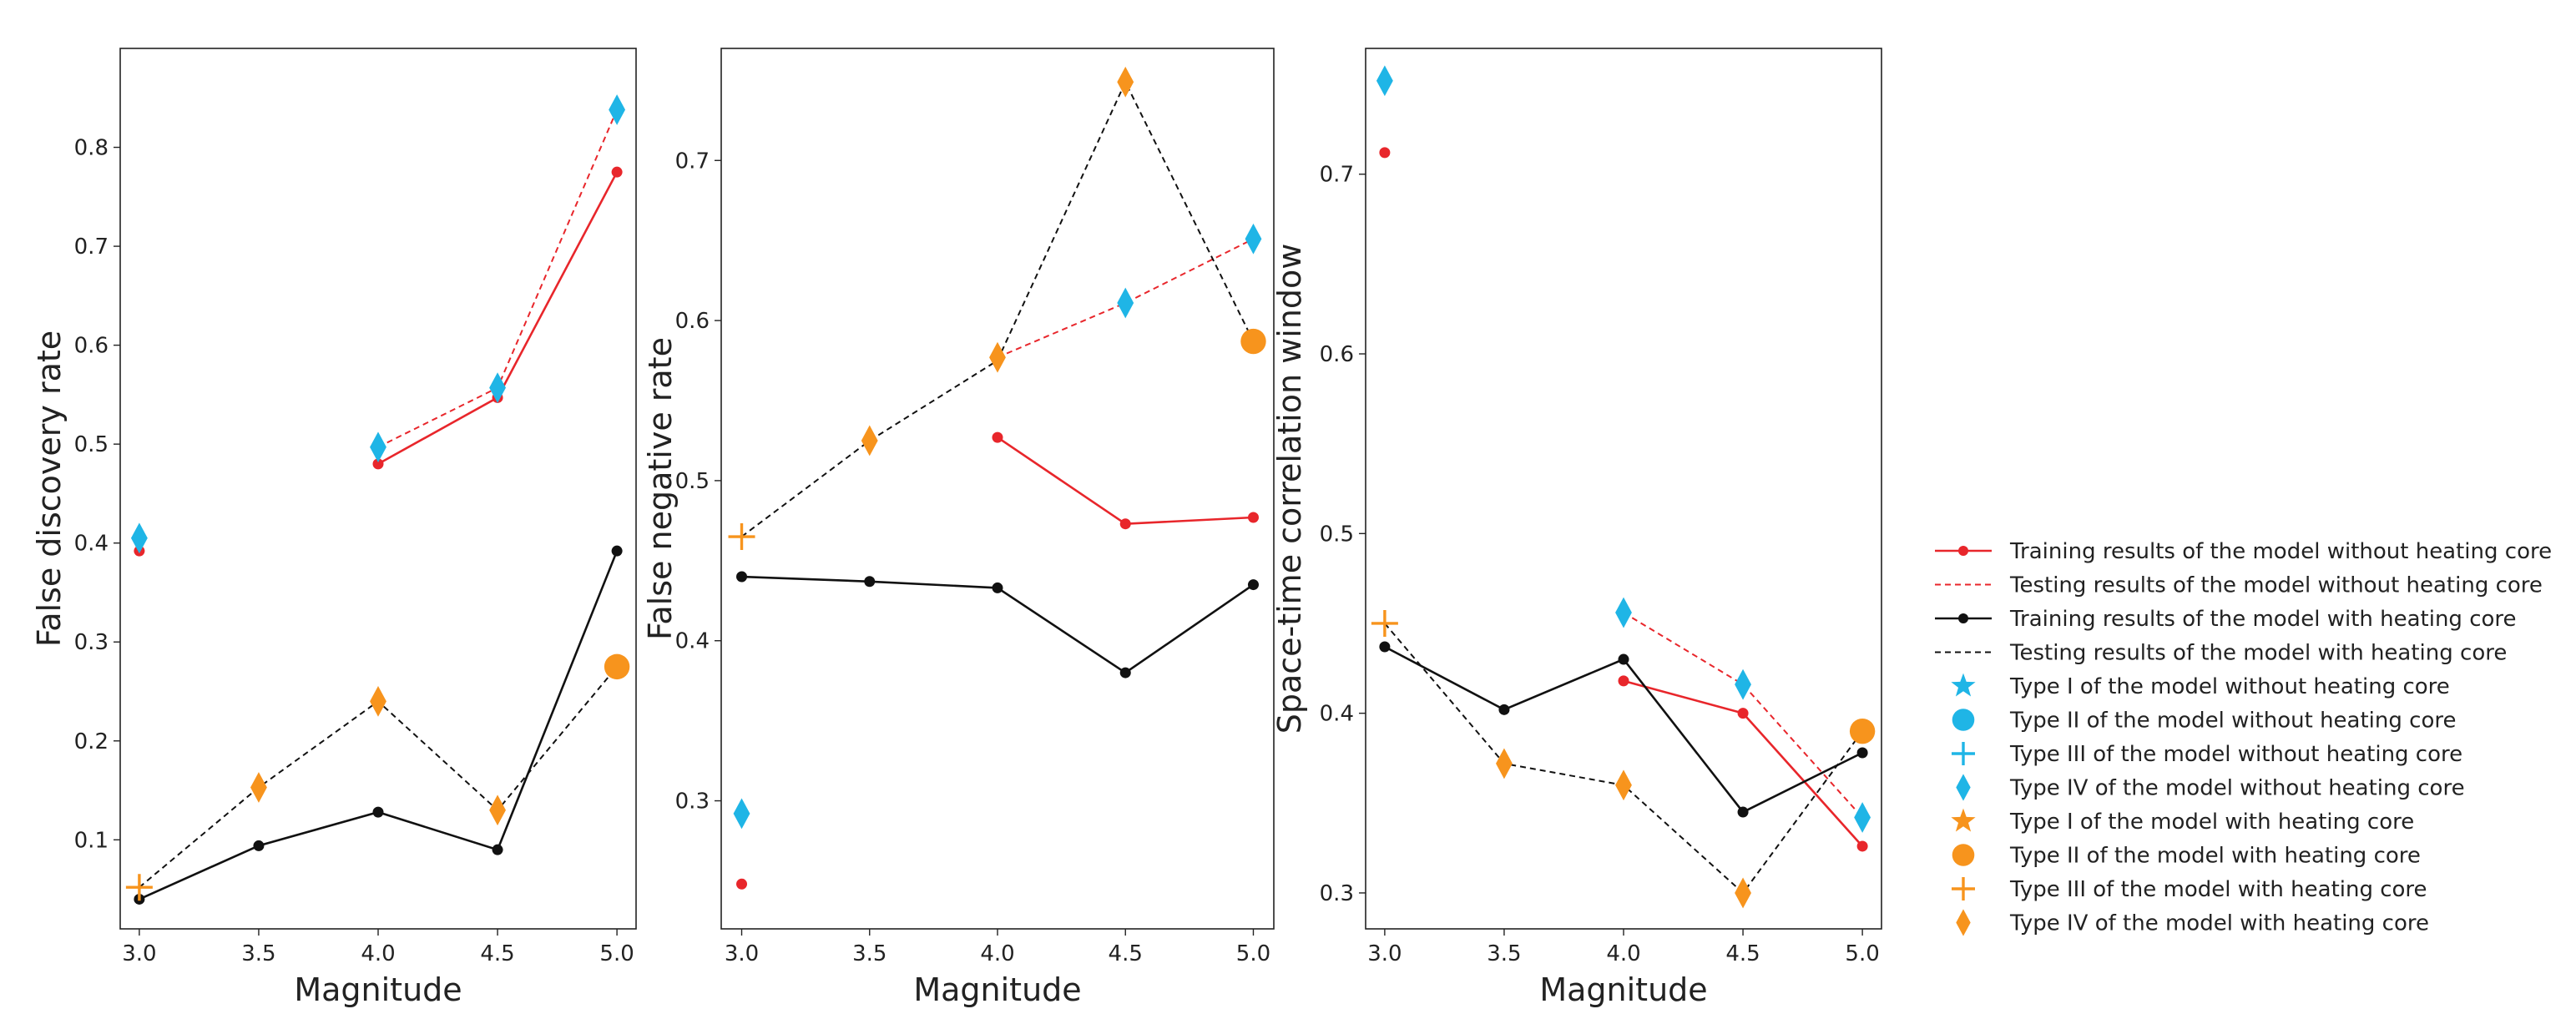 The width and height of the screenshot is (2576, 1019). What do you see at coordinates (1384, 953) in the screenshot?
I see `x-tick-label: 3.0` at bounding box center [1384, 953].